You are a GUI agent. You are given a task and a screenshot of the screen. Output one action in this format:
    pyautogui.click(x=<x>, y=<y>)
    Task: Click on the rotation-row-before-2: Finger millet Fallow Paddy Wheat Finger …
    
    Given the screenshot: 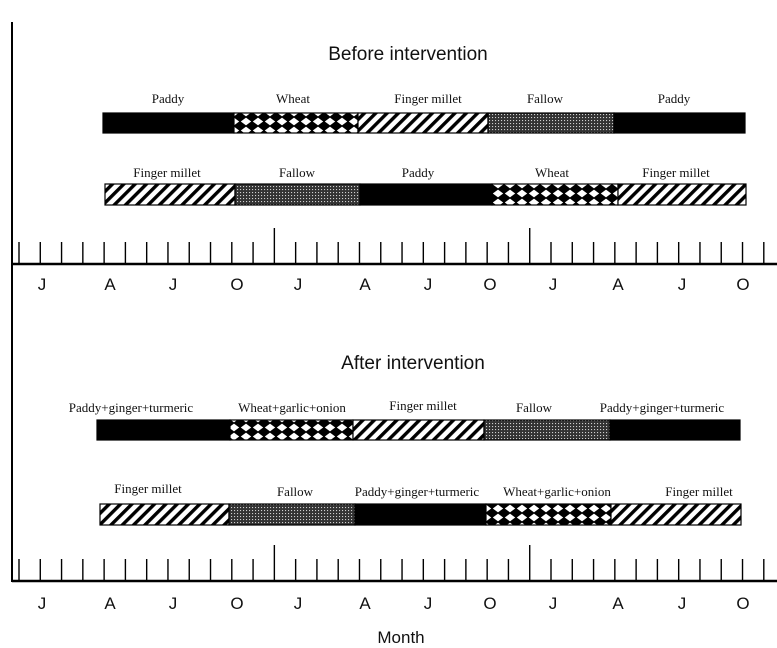 What is the action you would take?
    pyautogui.click(x=425, y=185)
    